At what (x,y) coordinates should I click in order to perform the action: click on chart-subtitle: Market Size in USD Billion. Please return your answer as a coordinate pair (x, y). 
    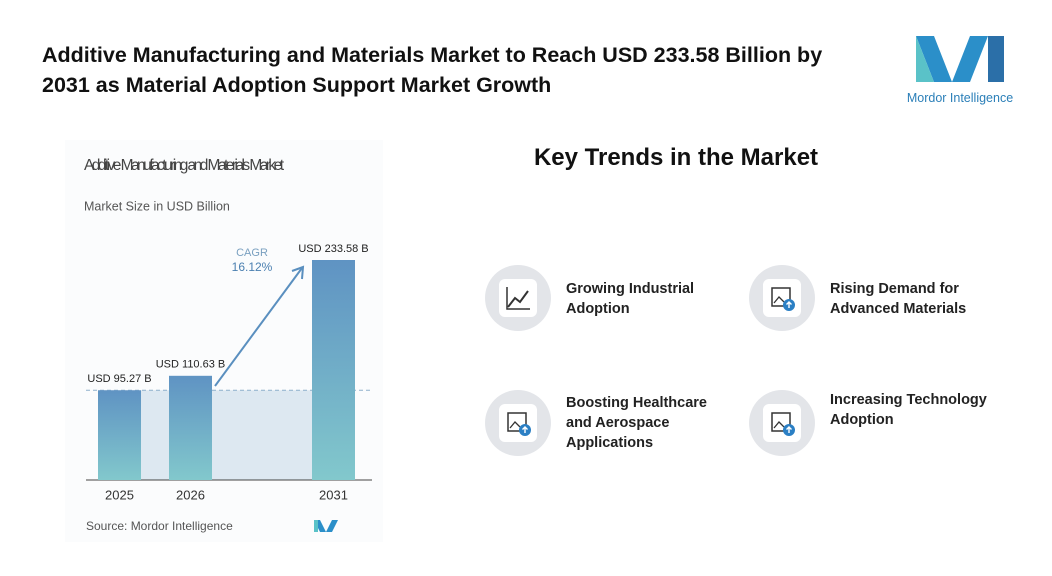
    Looking at the image, I should click on (157, 206).